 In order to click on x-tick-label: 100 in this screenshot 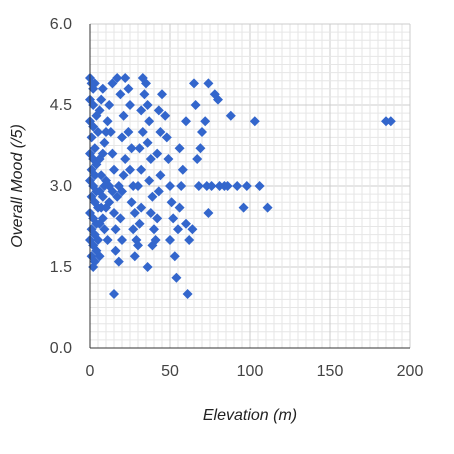, I will do `click(250, 371)`.